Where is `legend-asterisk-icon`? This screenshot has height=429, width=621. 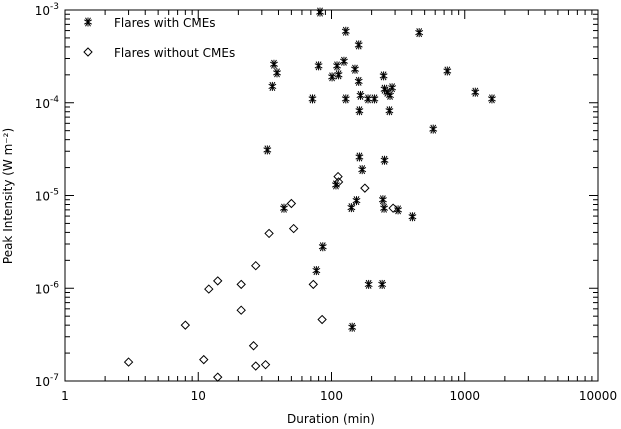
legend-asterisk-icon is located at coordinates (88, 22).